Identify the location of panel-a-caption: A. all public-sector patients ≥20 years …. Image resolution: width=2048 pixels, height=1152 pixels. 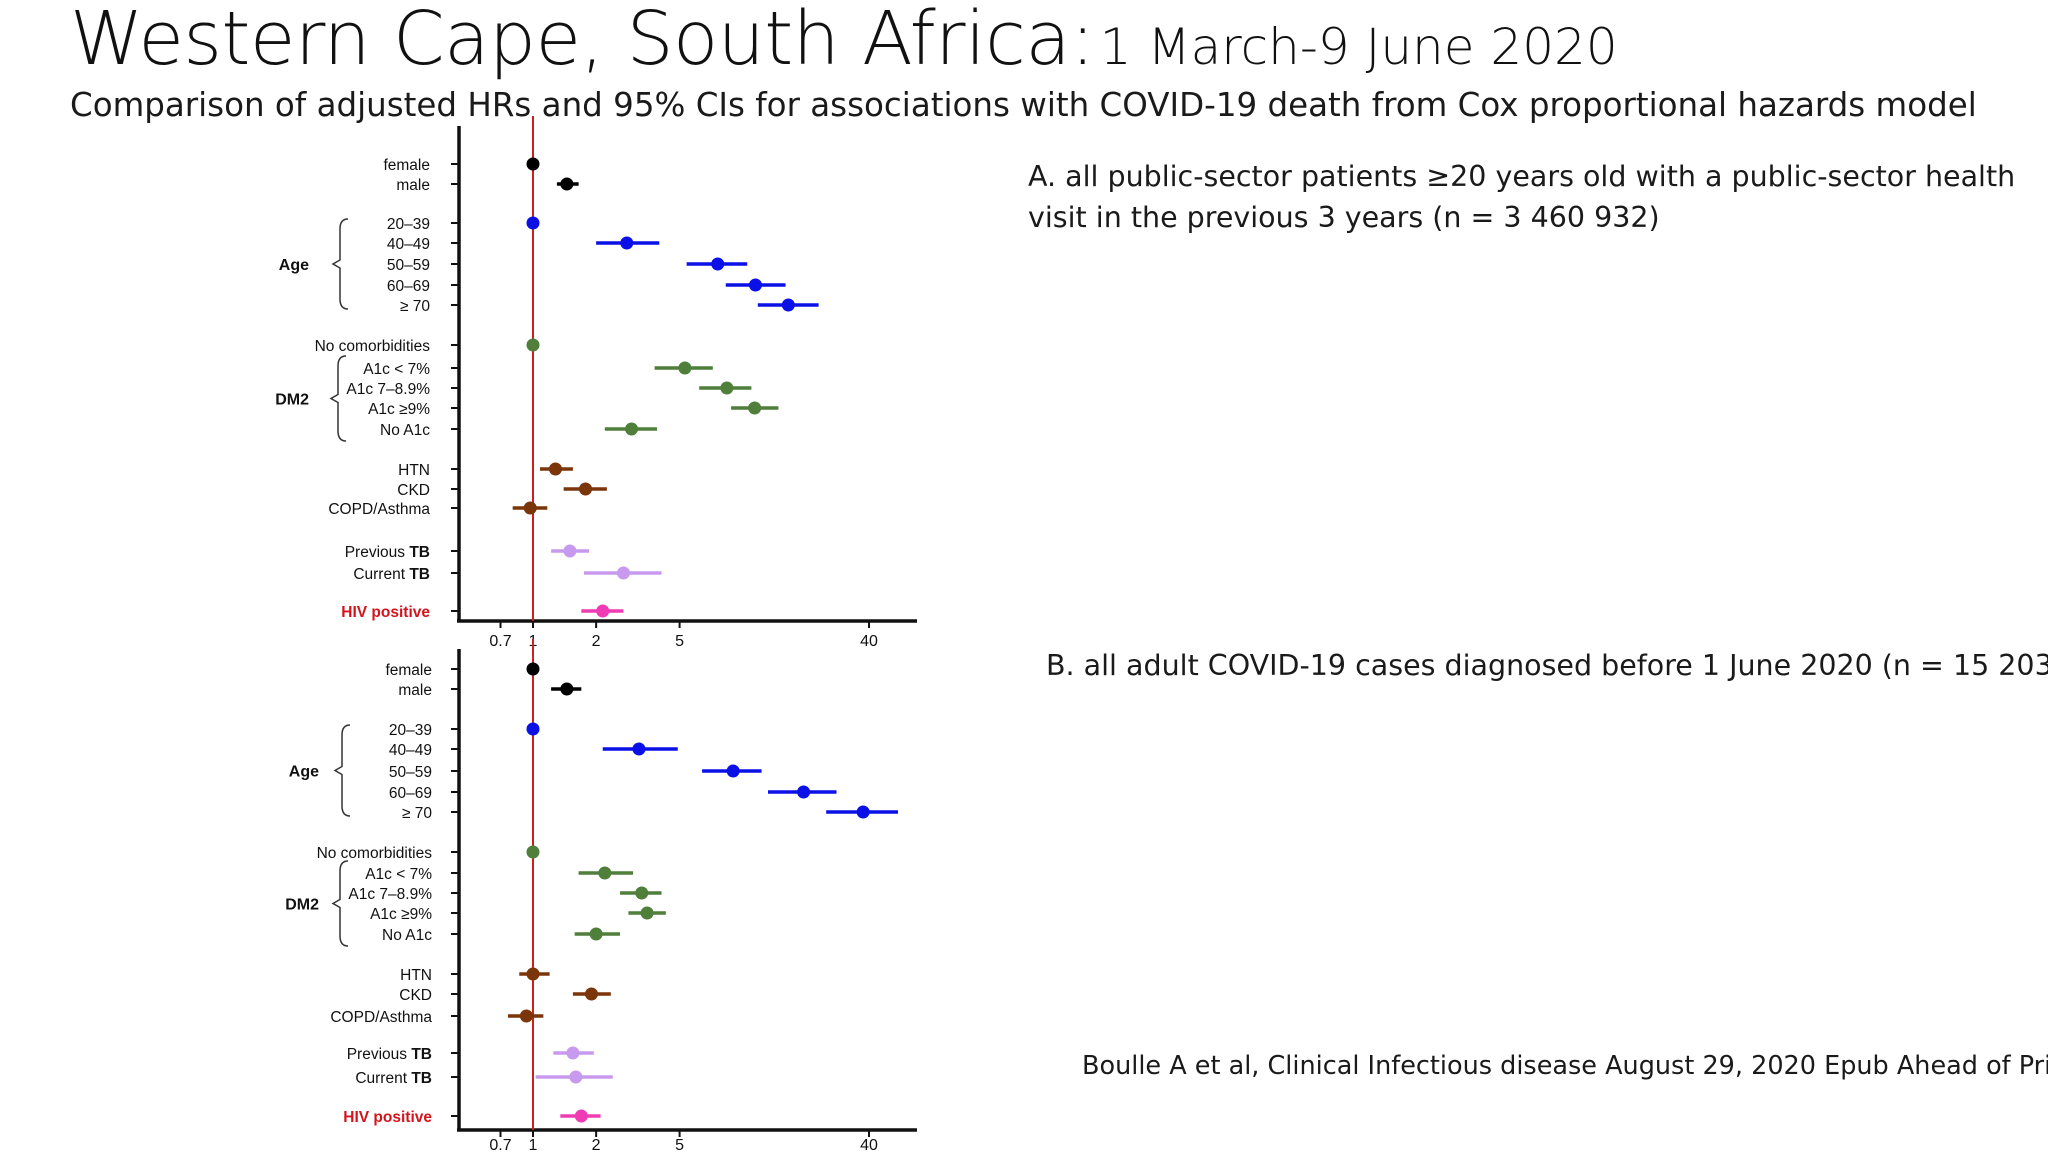
(1521, 197).